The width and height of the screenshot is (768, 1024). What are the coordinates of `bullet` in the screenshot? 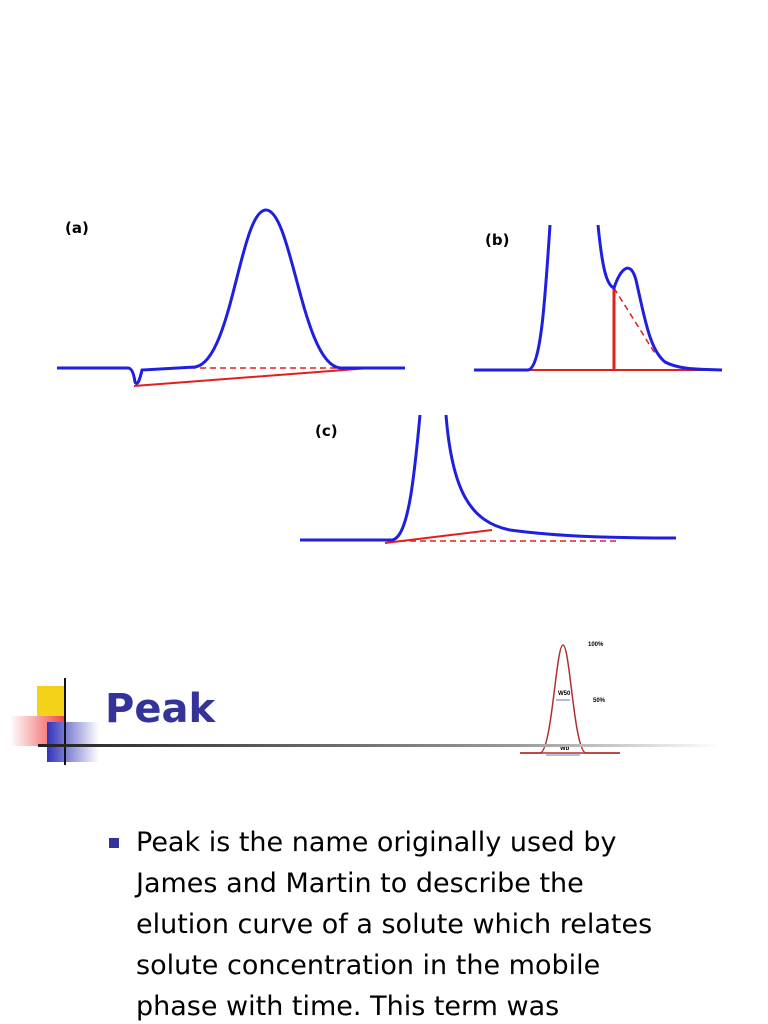 It's located at (114, 843).